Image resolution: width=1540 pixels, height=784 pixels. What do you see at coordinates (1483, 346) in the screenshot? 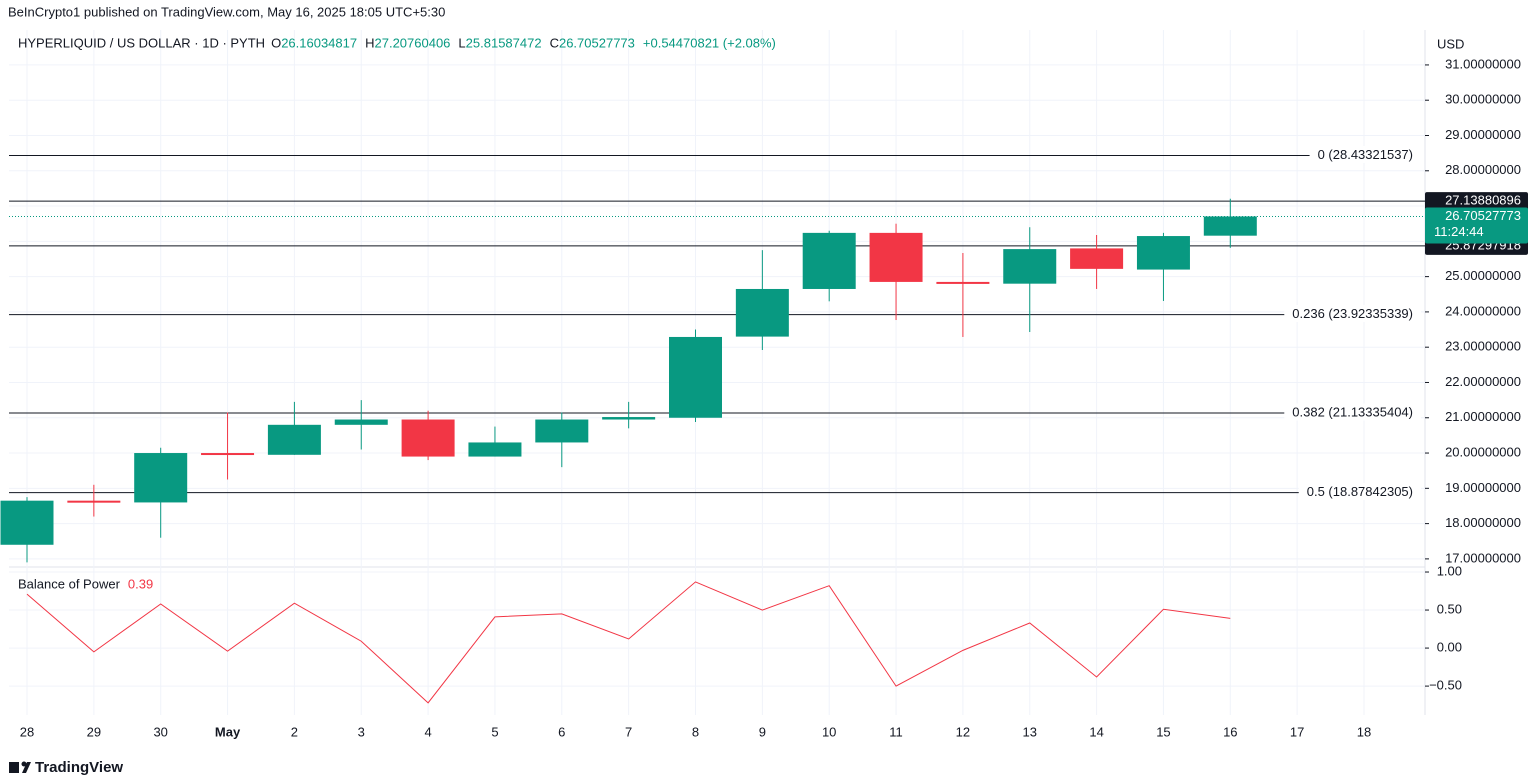
I see `y-tick-label: 23.00000000` at bounding box center [1483, 346].